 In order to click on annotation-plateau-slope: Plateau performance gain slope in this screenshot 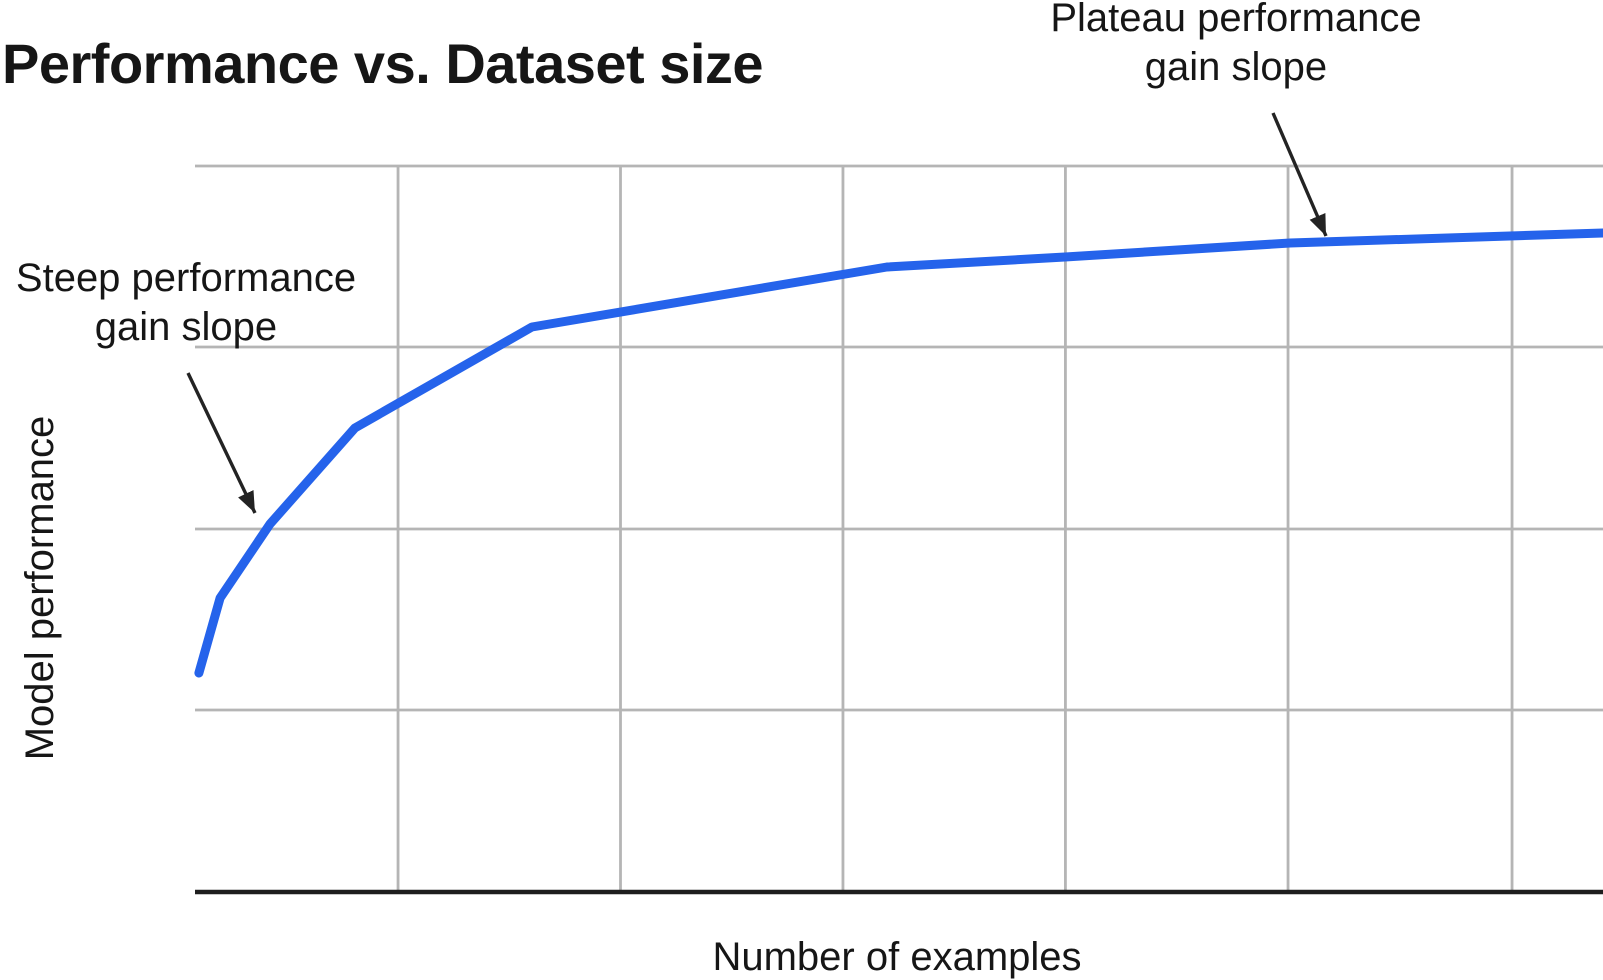, I will do `click(1236, 44)`.